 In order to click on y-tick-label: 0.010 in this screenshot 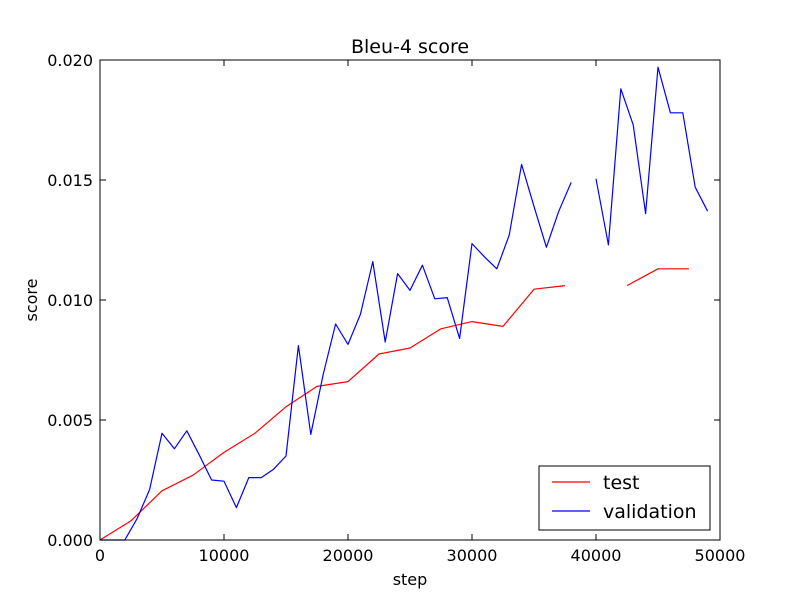, I will do `click(70, 300)`.